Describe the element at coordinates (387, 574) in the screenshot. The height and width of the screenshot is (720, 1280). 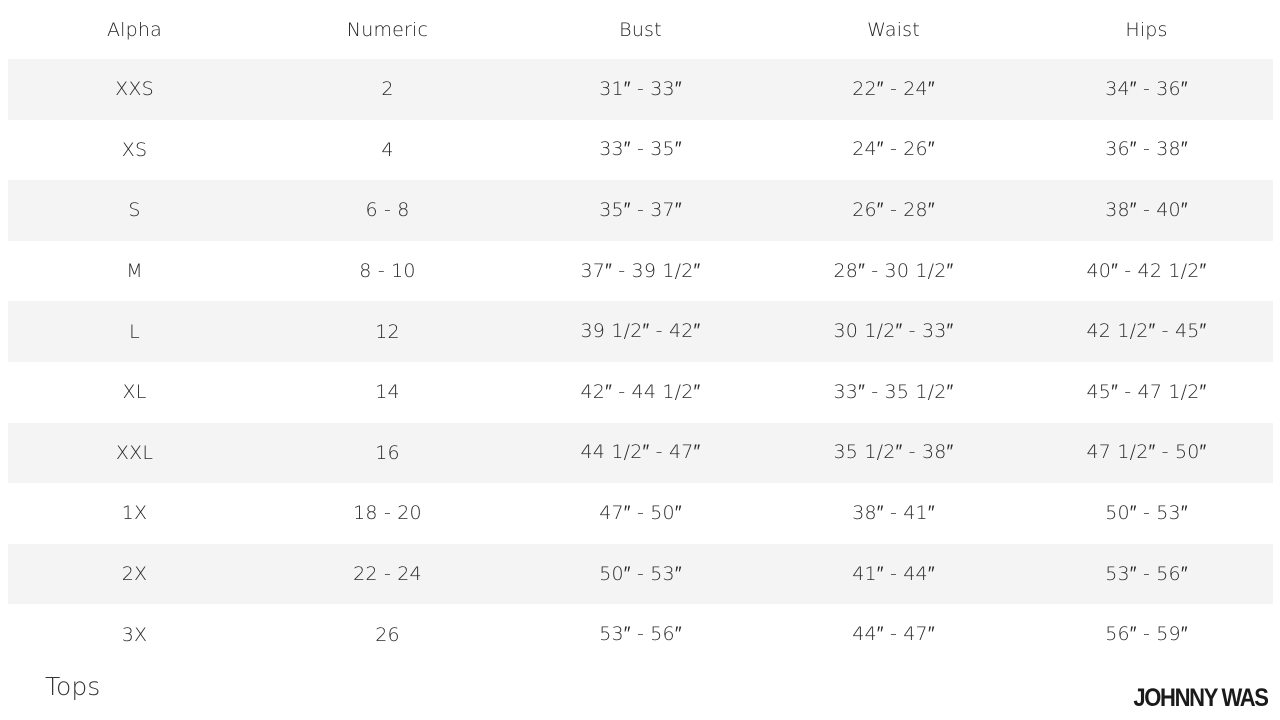
I see `cell-numeric: 22 - 24` at that location.